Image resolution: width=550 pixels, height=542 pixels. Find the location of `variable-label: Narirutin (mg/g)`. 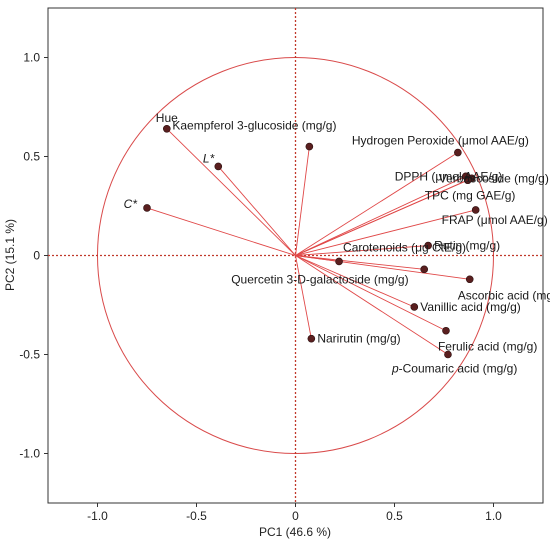

variable-label: Narirutin (mg/g) is located at coordinates (358, 339).